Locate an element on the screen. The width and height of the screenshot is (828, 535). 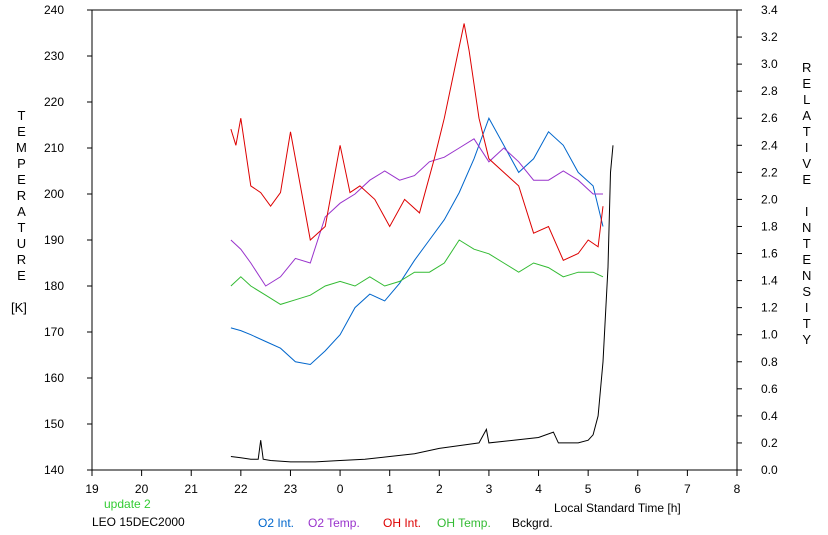
x-tick-label: 4 is located at coordinates (538, 489).